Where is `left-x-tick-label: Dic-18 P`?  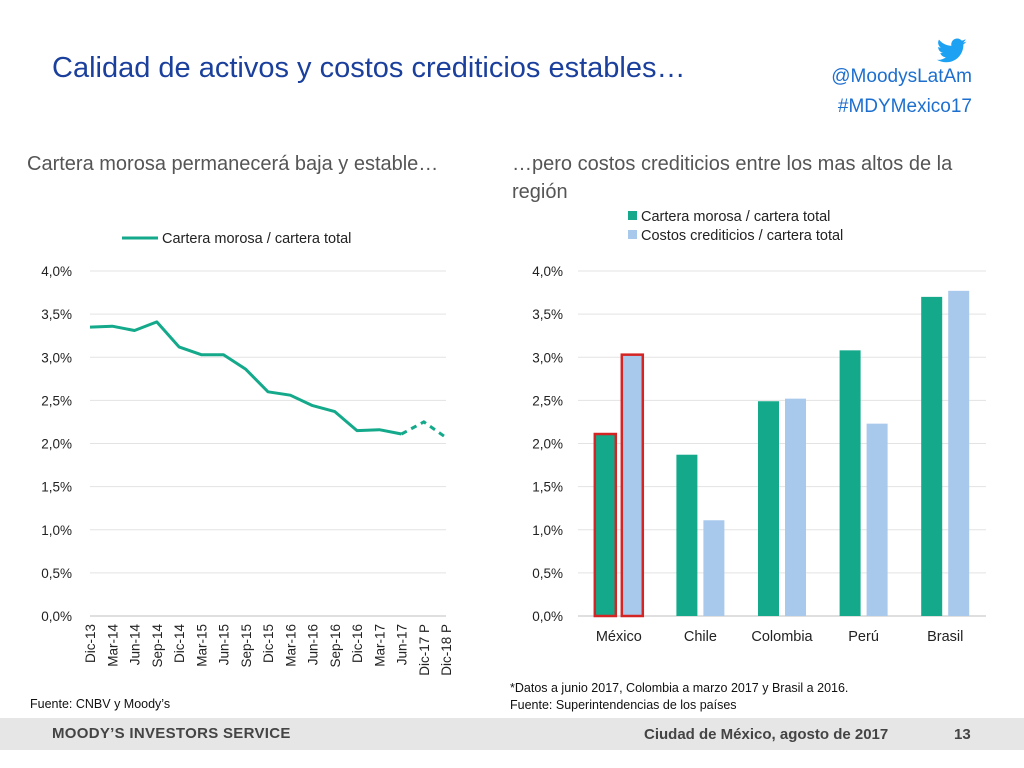
left-x-tick-label: Dic-18 P is located at coordinates (446, 650).